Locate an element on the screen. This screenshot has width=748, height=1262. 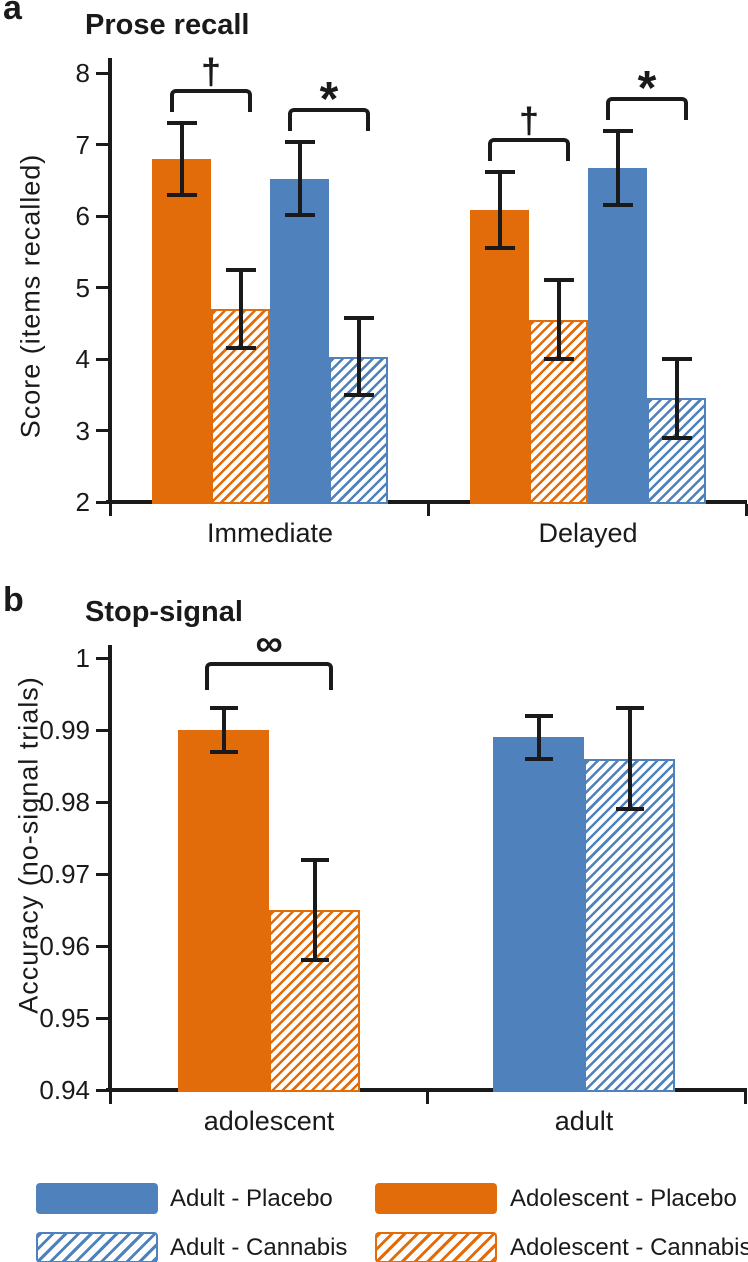
panel-b-y-tick-label-0-98: 0.98 is located at coordinates (64, 802).